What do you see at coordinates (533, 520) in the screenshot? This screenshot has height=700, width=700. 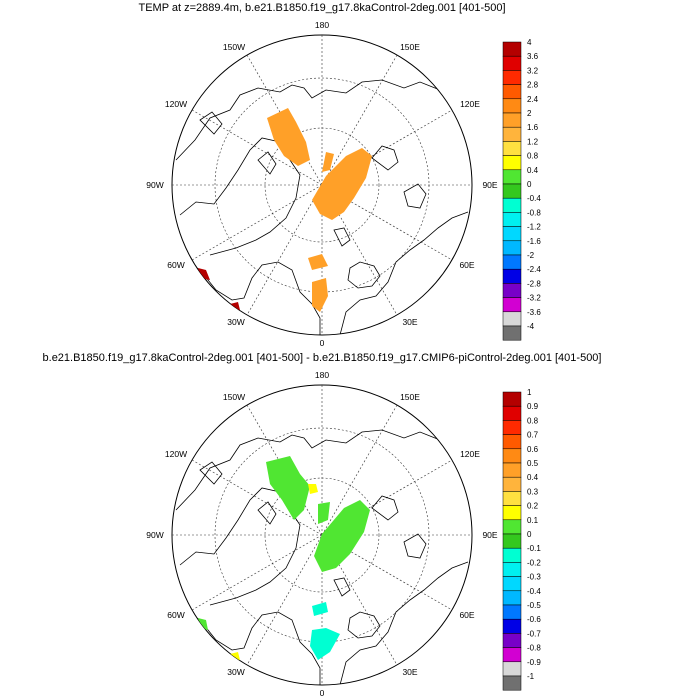 I see `colorbar-label: 0.1` at bounding box center [533, 520].